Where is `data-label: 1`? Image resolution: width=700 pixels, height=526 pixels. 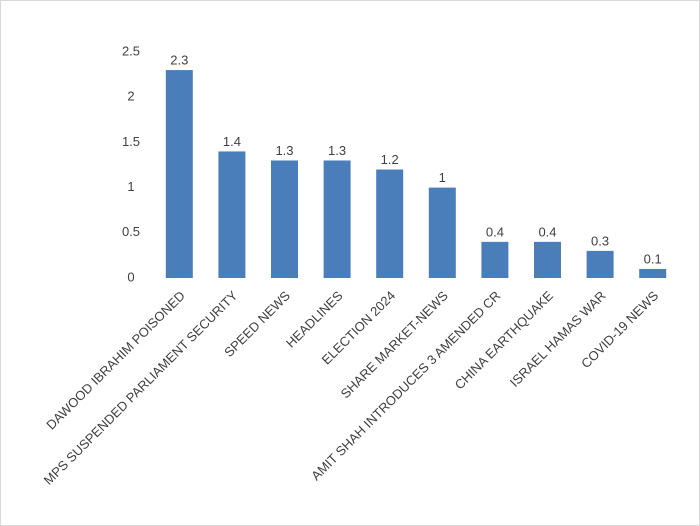
data-label: 1 is located at coordinates (442, 177).